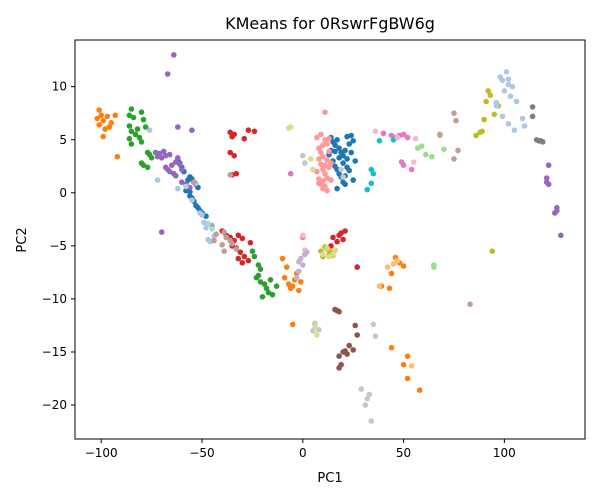 This screenshot has width=600, height=504. What do you see at coordinates (329, 478) in the screenshot?
I see `x-axis-label: PC1` at bounding box center [329, 478].